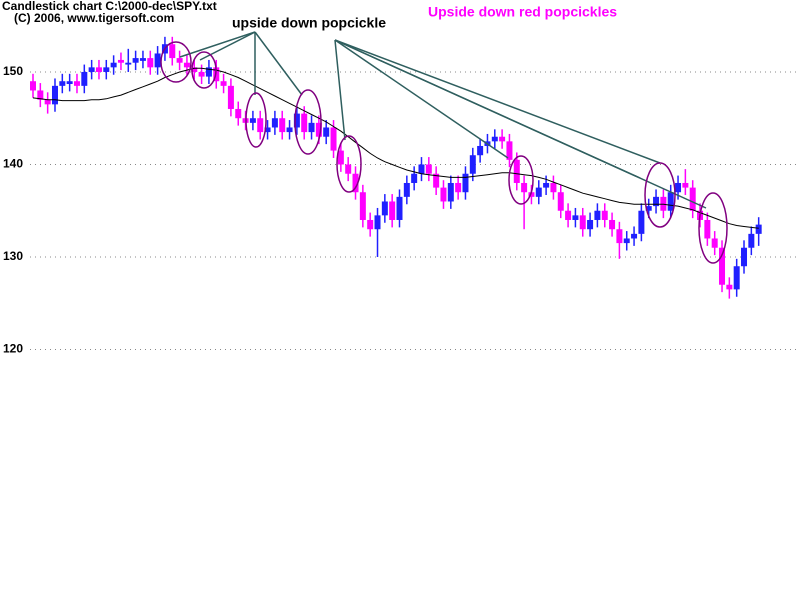 The width and height of the screenshot is (800, 600). Describe the element at coordinates (109, 6) in the screenshot. I see `chart-title: Candlestick chart C:\2000-dec\SPY.txt` at that location.